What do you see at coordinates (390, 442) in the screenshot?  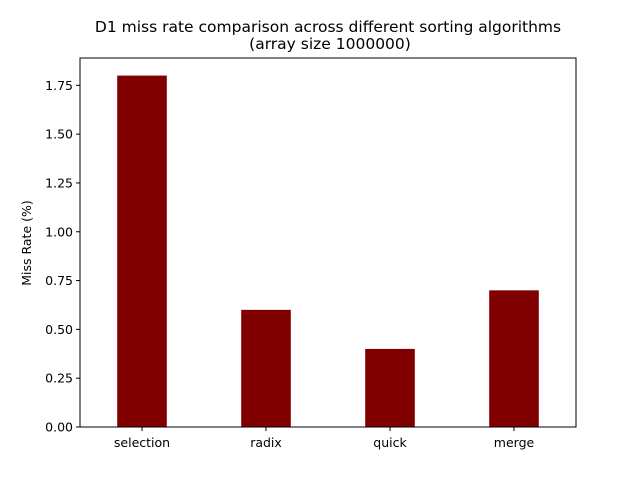 I see `x-tick-label-quick: quick` at bounding box center [390, 442].